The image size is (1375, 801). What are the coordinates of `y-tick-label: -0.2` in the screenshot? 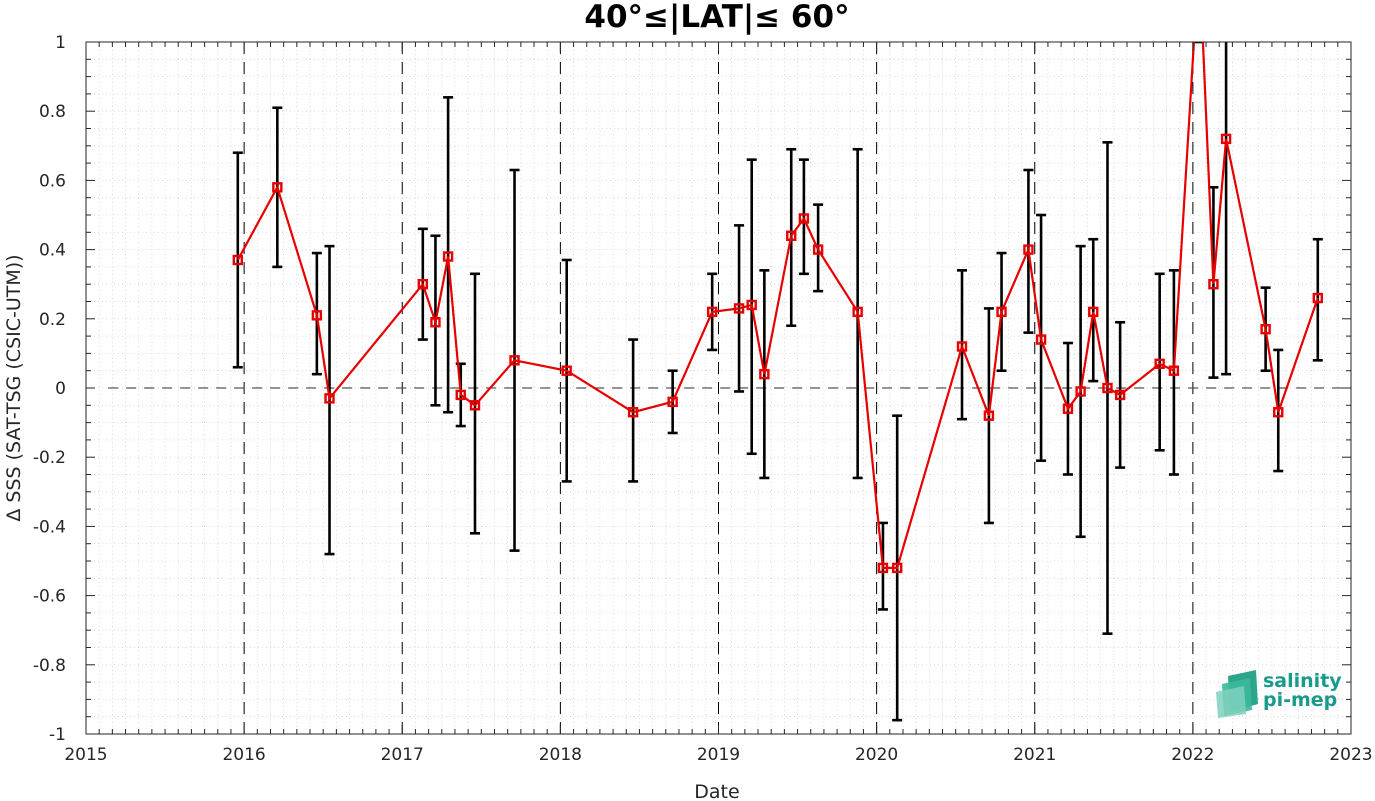 It's located at (49, 458).